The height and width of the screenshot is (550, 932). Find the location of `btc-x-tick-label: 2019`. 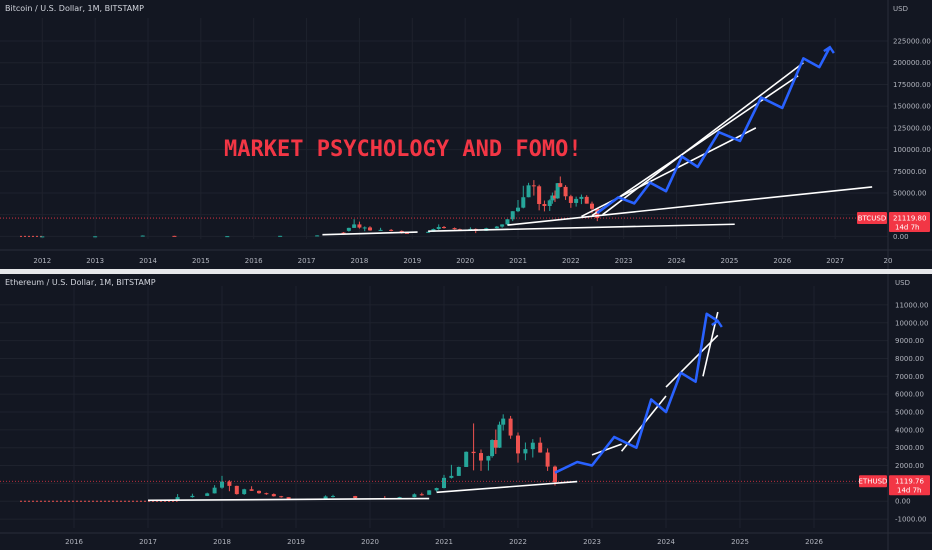

btc-x-tick-label: 2019 is located at coordinates (412, 261).